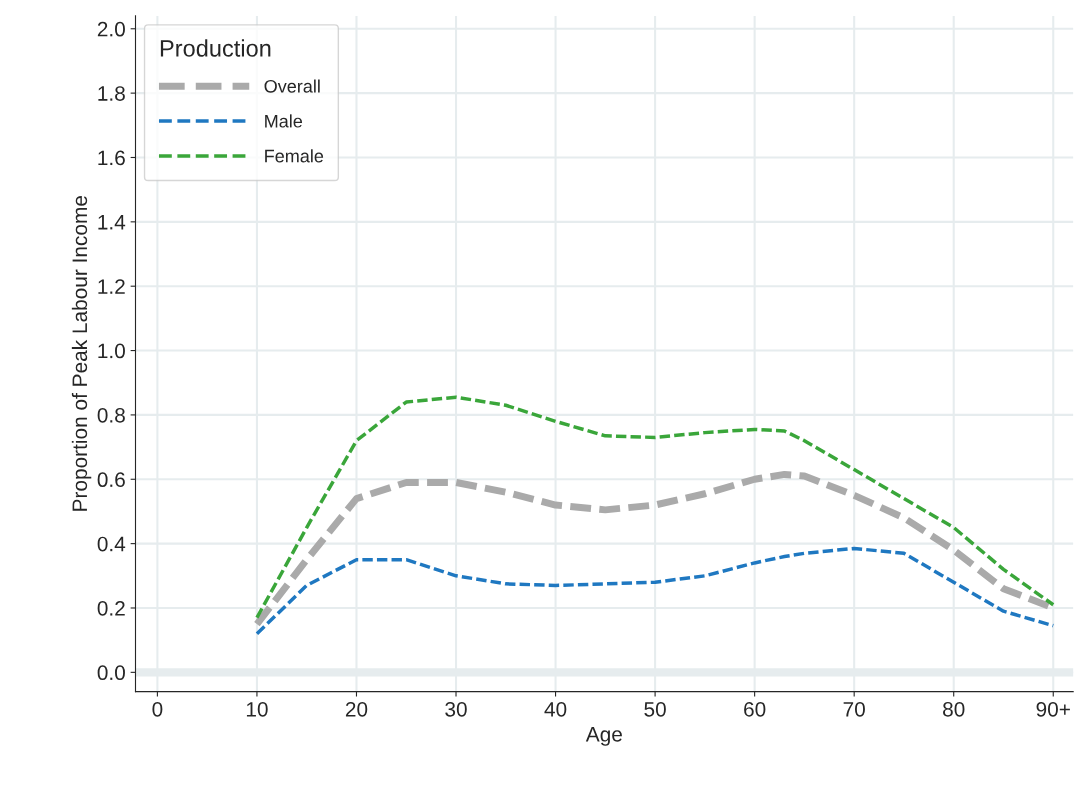  What do you see at coordinates (111, 286) in the screenshot?
I see `y-tick-label: 1.2` at bounding box center [111, 286].